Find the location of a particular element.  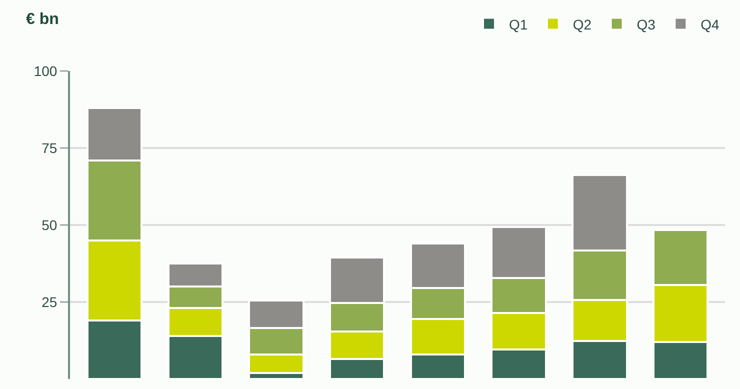

y-tick-label: 25 is located at coordinates (50, 302).